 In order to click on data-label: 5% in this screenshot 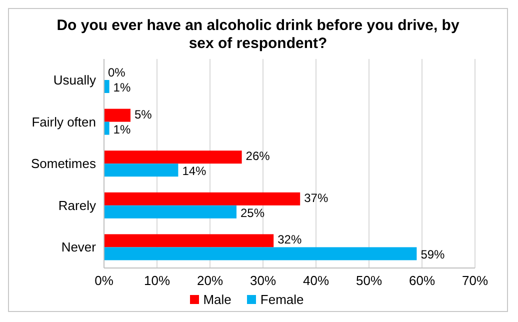, I will do `click(143, 114)`.